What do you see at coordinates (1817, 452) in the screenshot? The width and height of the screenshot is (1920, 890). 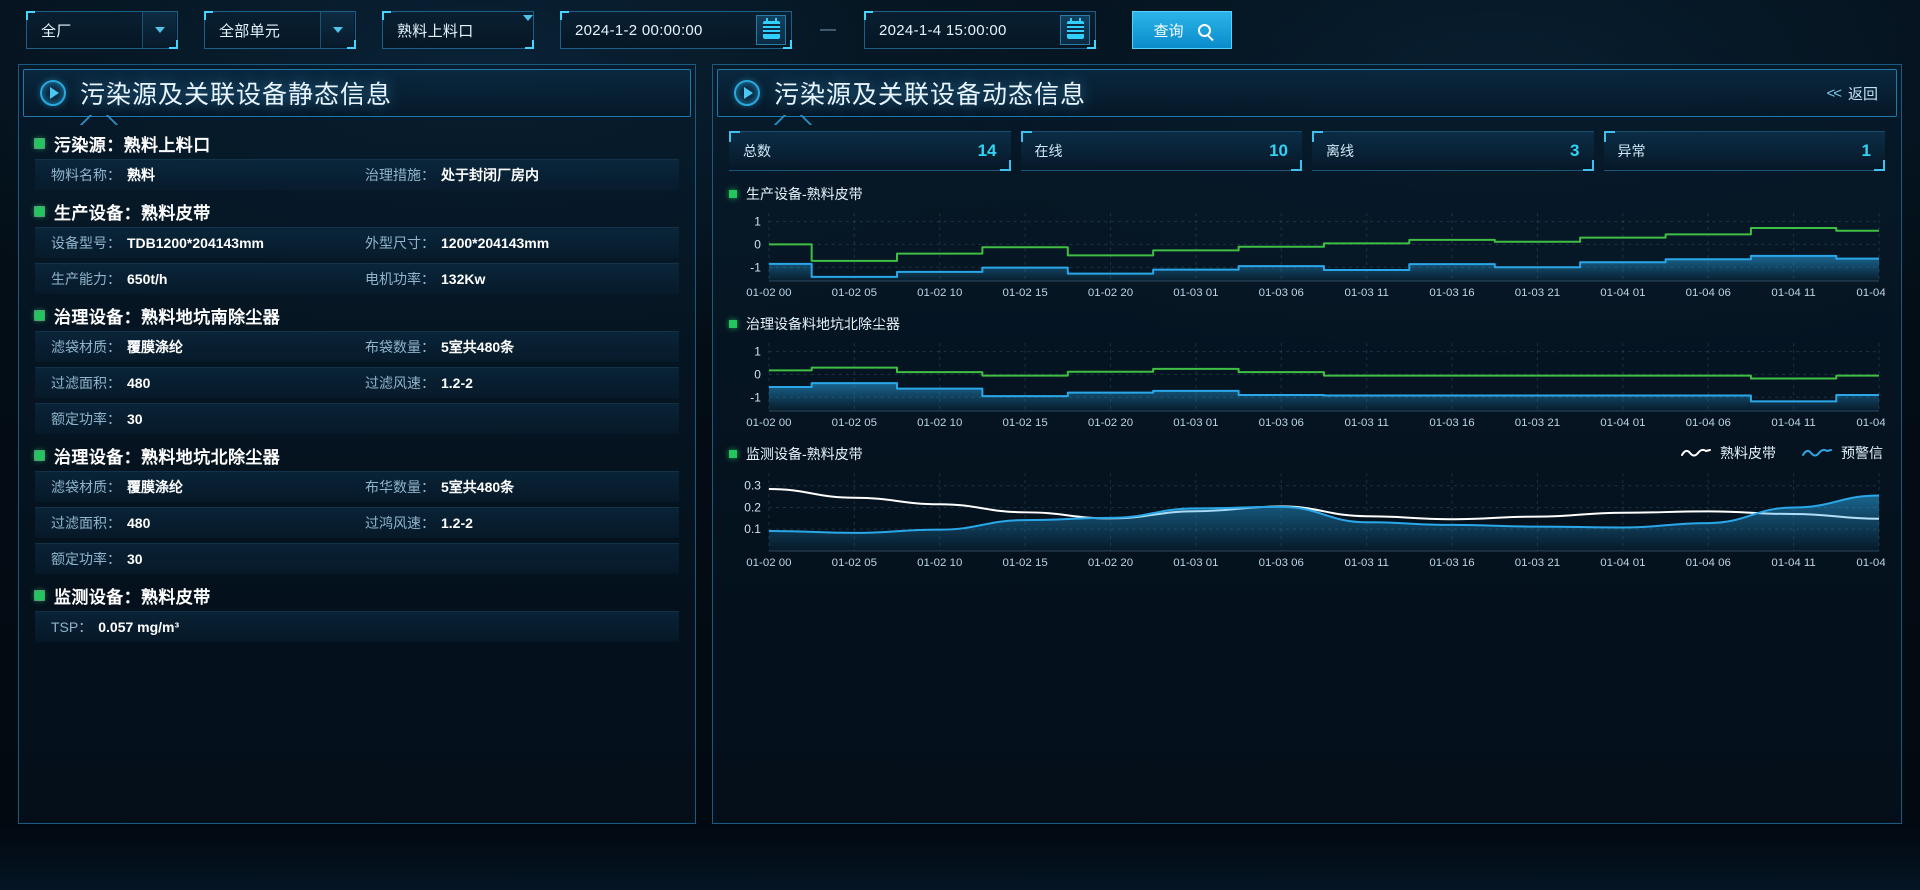 I see `legend-swatch-icon` at bounding box center [1817, 452].